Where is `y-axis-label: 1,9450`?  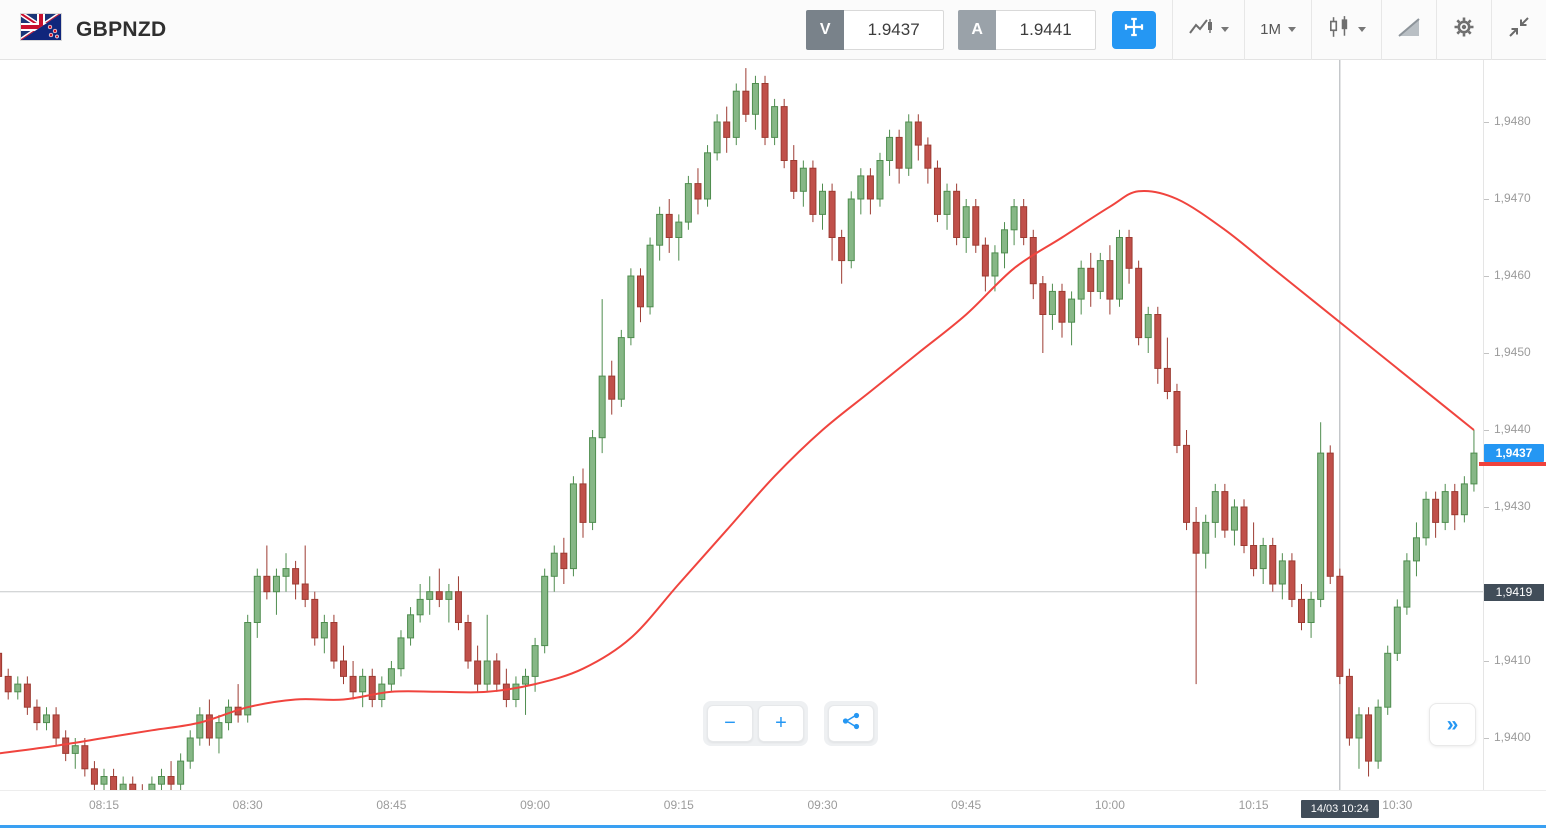
y-axis-label: 1,9450 is located at coordinates (1512, 352).